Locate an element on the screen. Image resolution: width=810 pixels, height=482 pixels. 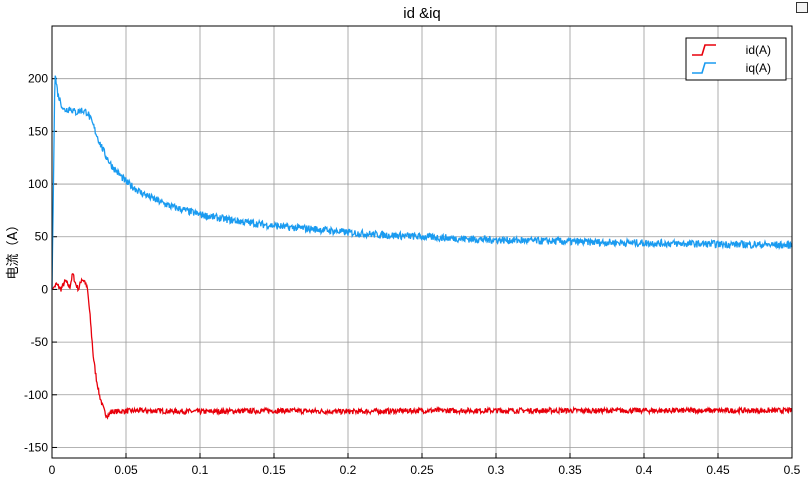
y-tick-label: -100 is located at coordinates (36, 395).